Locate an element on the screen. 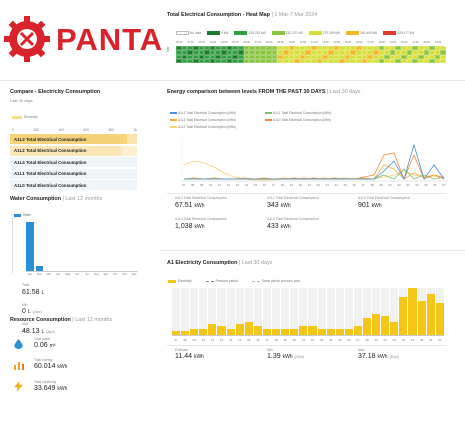 The image size is (465, 428). compare-row: A1L3 Total Electrical Consumption is located at coordinates (73, 139).